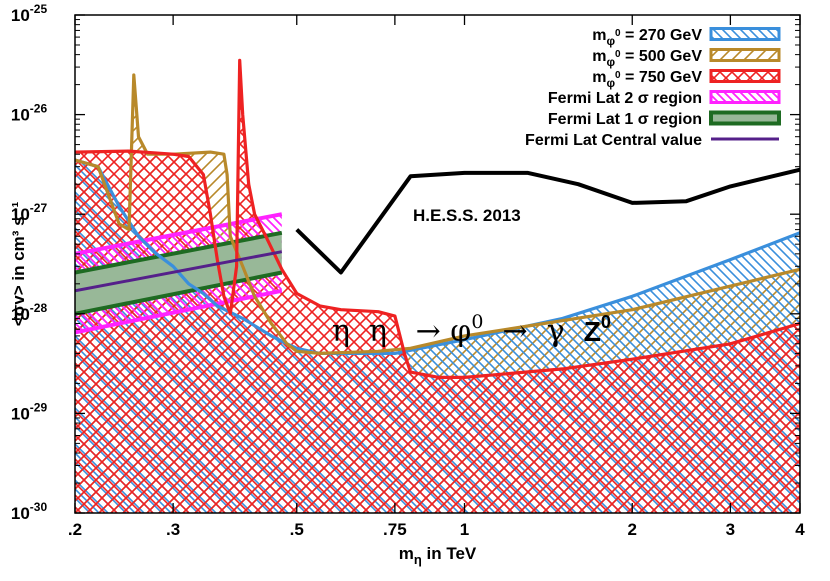 The width and height of the screenshot is (830, 581). Describe the element at coordinates (647, 37) in the screenshot. I see `legend-label: mφ0 = 270 GeV` at that location.